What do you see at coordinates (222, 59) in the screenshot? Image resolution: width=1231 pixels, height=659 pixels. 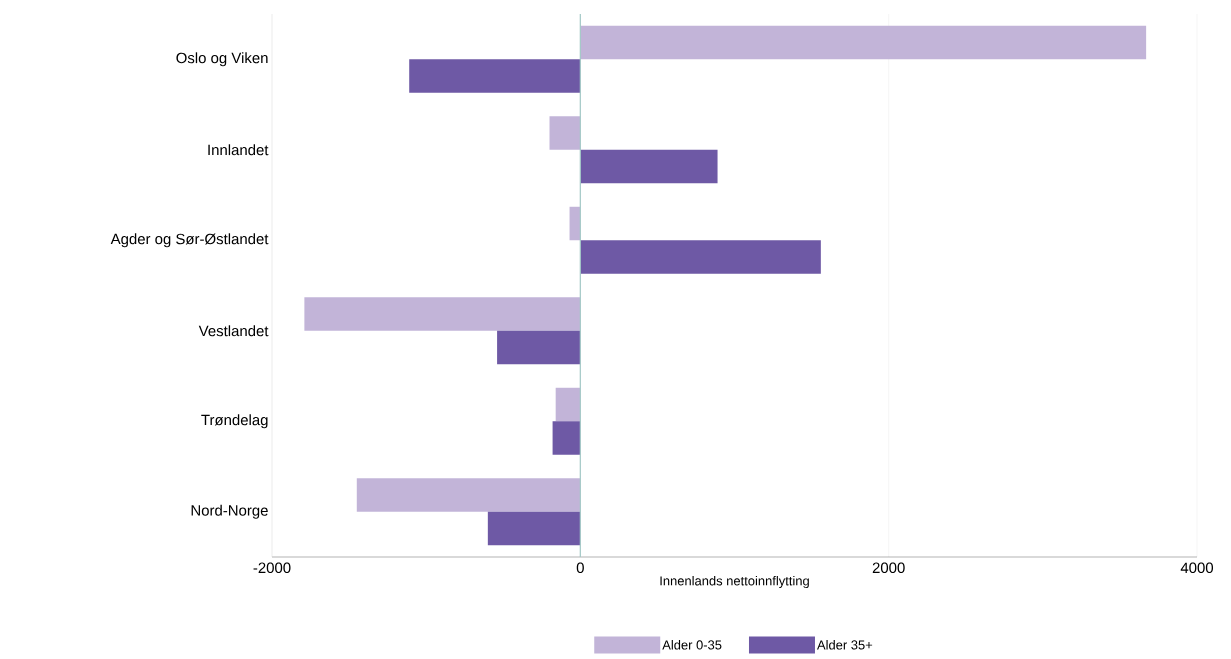 I see `y-tick-label: Oslo og Viken` at bounding box center [222, 59].